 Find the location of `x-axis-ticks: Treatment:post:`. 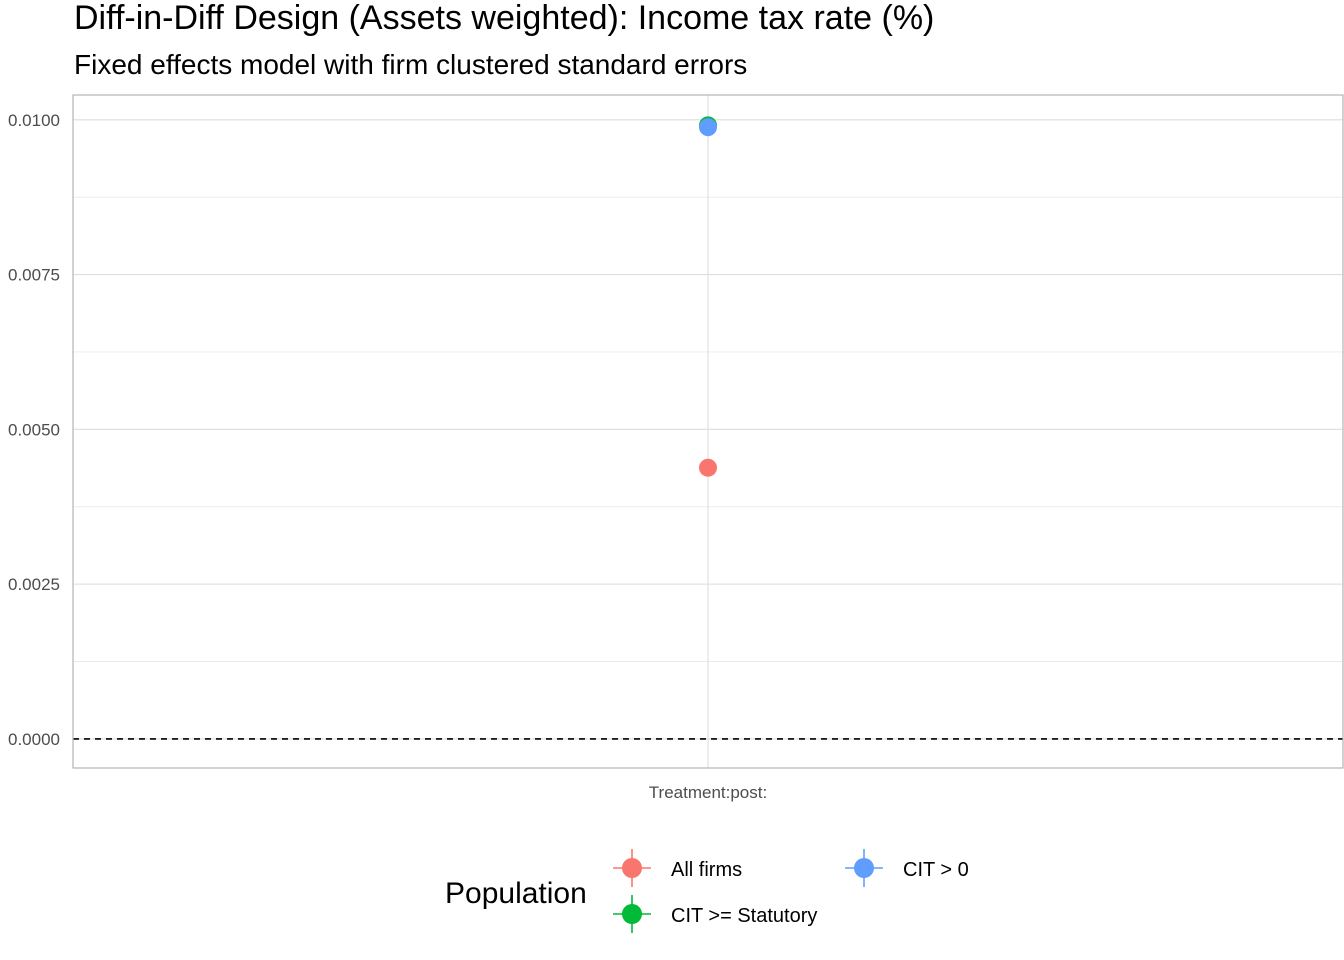

x-axis-ticks: Treatment:post: is located at coordinates (708, 792).